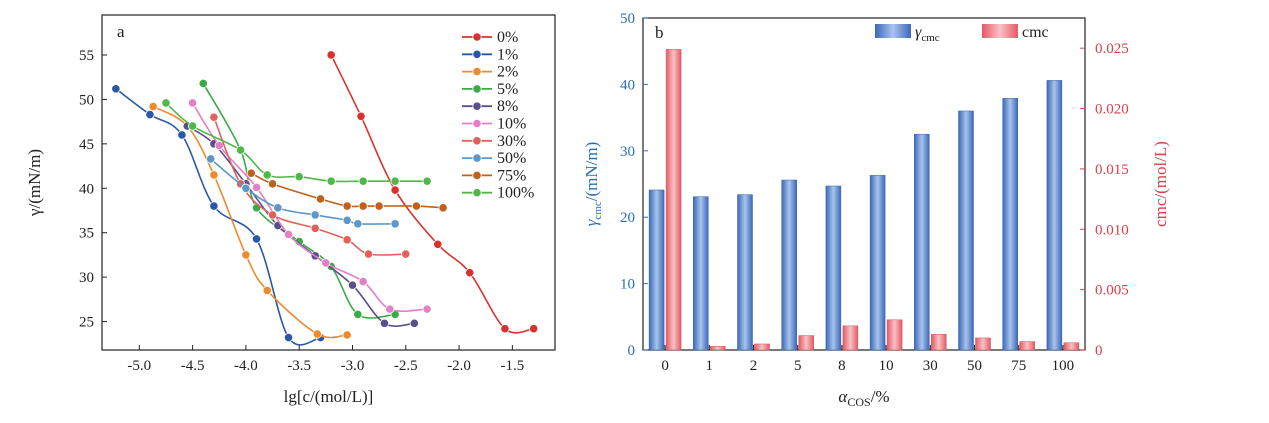 This screenshot has width=1269, height=423. Describe the element at coordinates (86, 278) in the screenshot. I see `y-tick-label: 30` at that location.